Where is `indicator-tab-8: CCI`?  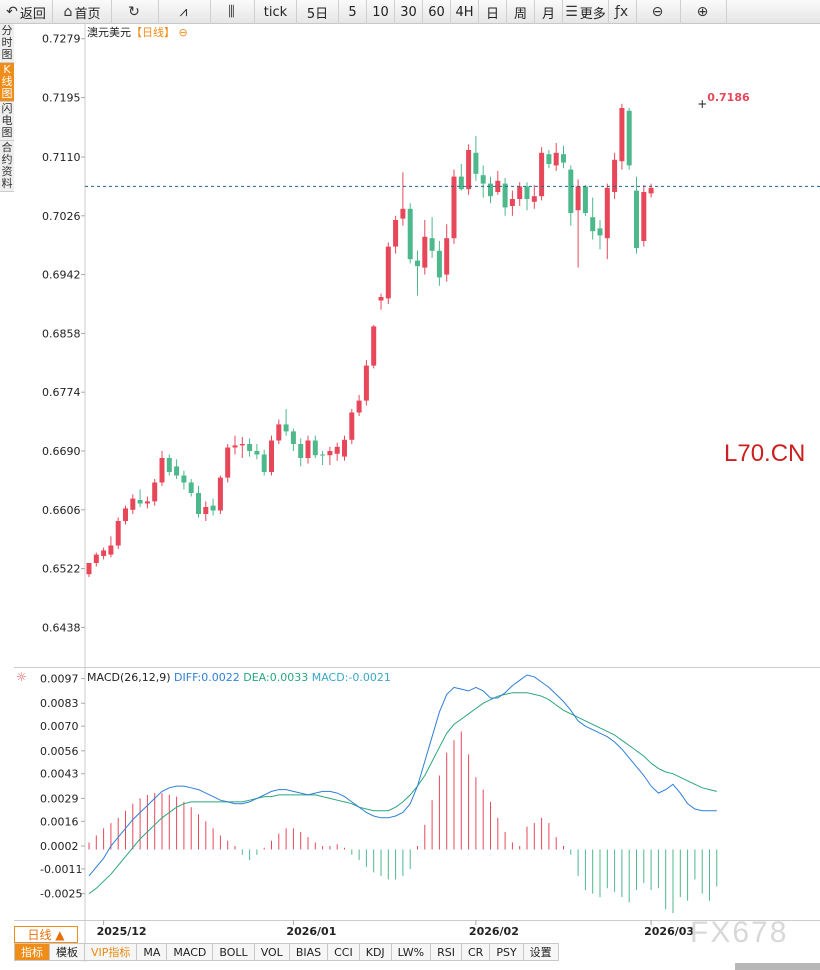
indicator-tab-8: CCI is located at coordinates (344, 952).